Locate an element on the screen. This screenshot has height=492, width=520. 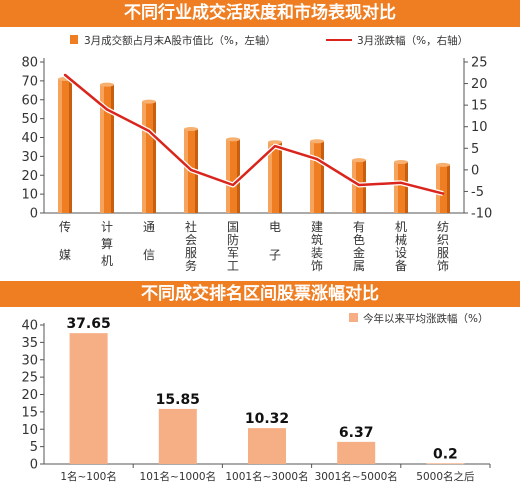
category-label: 5000名之后 is located at coordinates (445, 476).